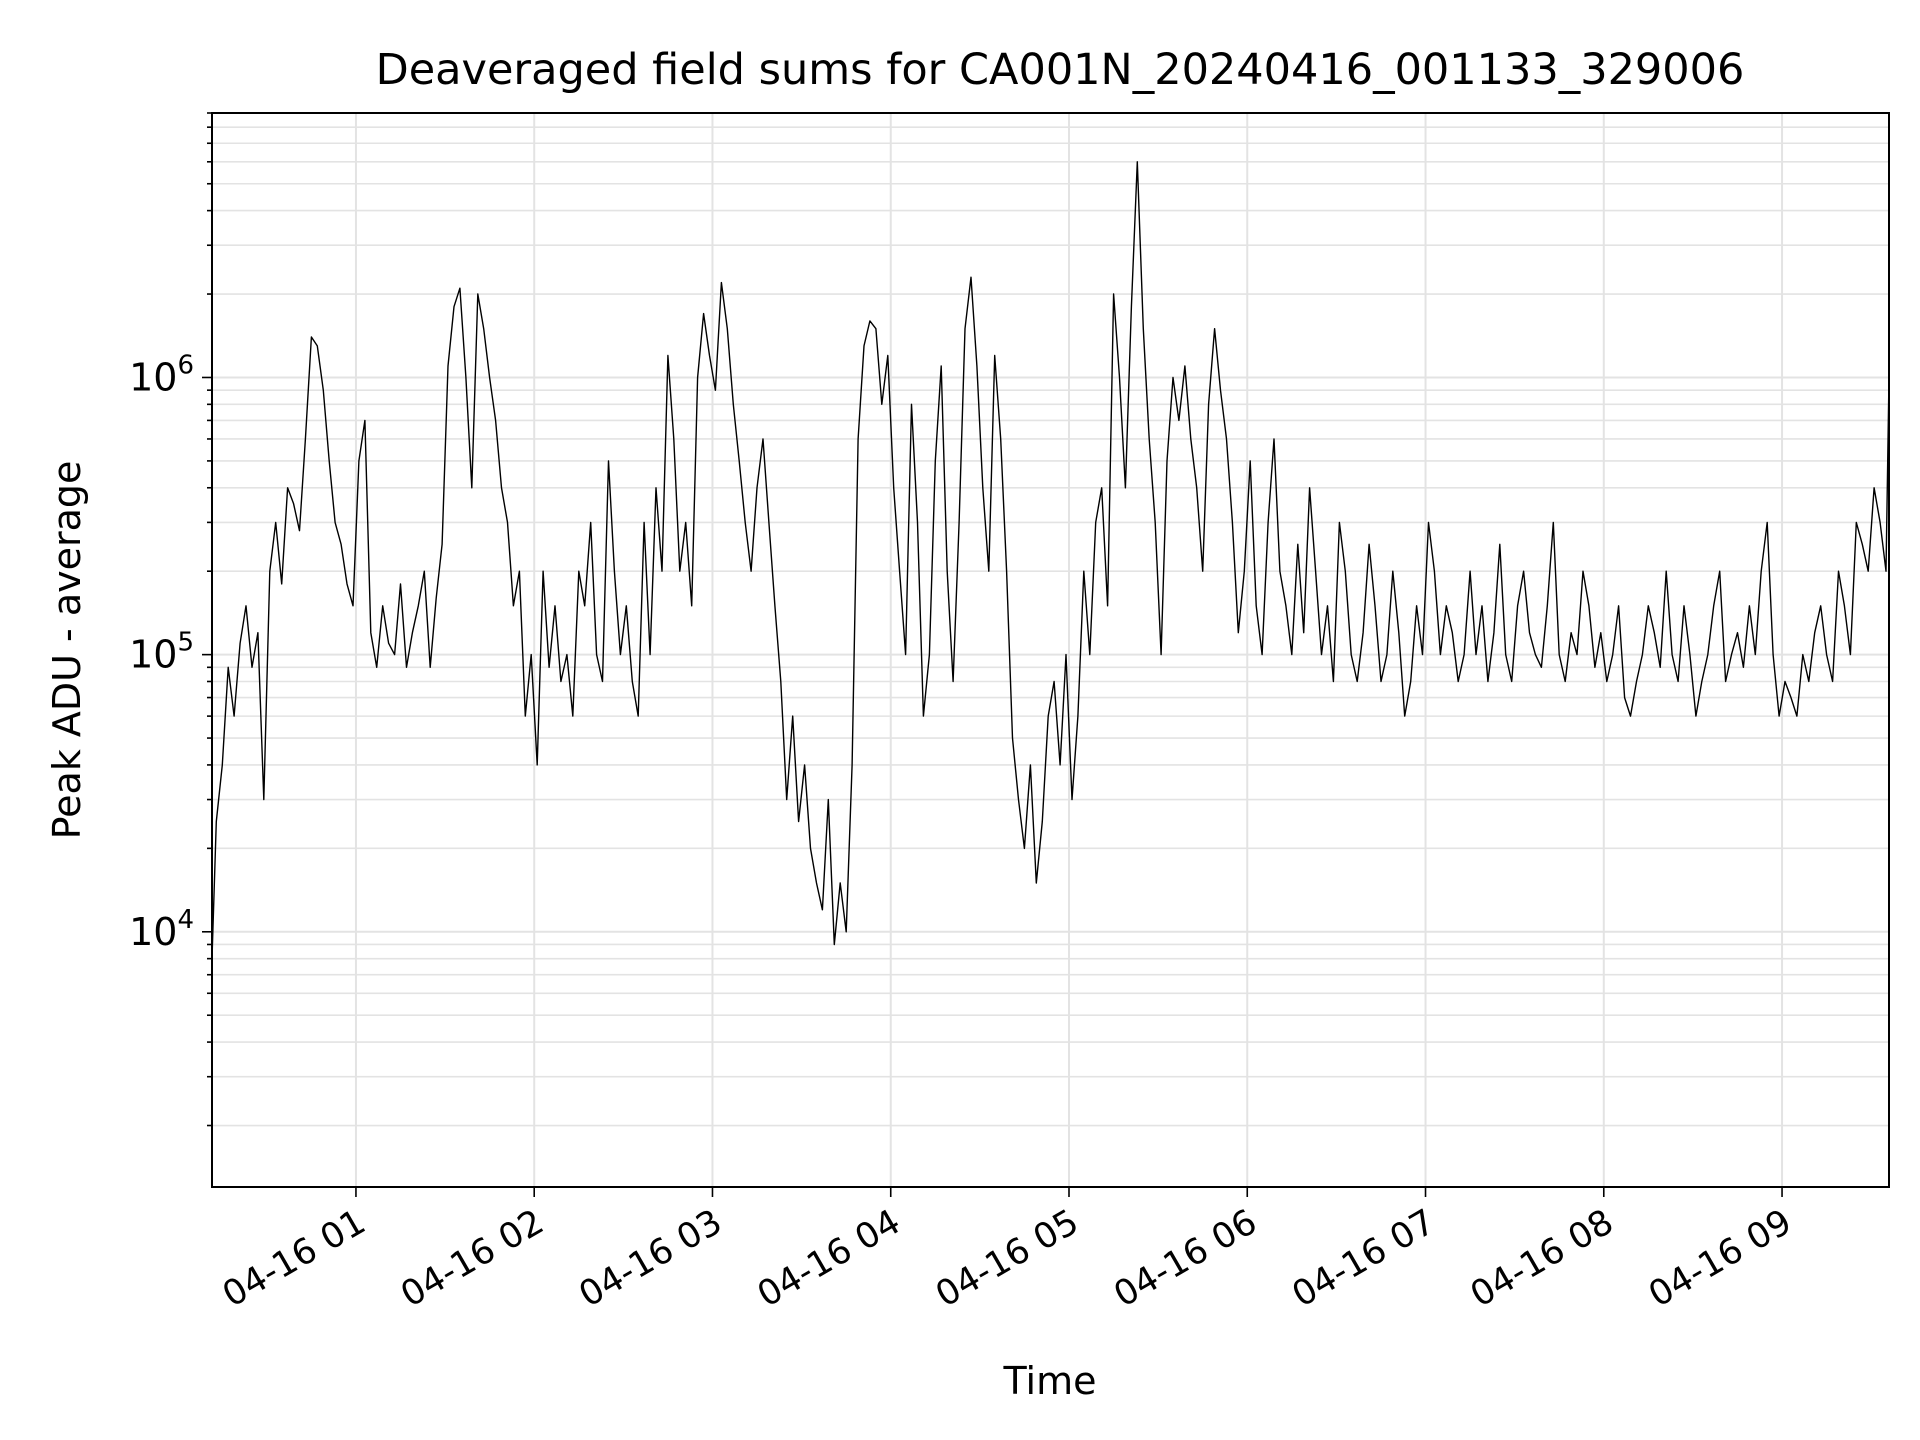 The height and width of the screenshot is (1440, 1920). Describe the element at coordinates (161, 652) in the screenshot. I see `y-tick-label: 105` at that location.